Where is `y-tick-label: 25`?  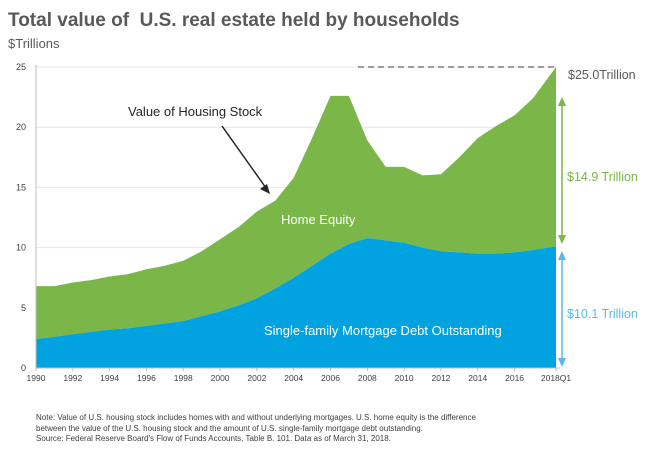 y-tick-label: 25 is located at coordinates (21, 67).